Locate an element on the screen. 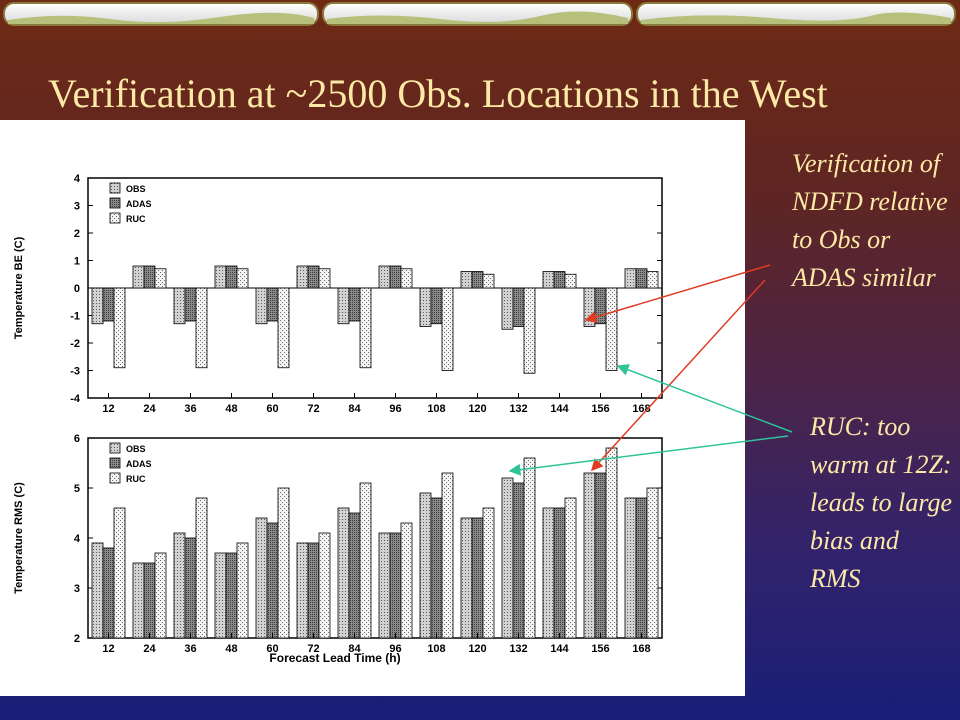 The width and height of the screenshot is (960, 720). chart1-x-tick-label: 36 is located at coordinates (190, 409).